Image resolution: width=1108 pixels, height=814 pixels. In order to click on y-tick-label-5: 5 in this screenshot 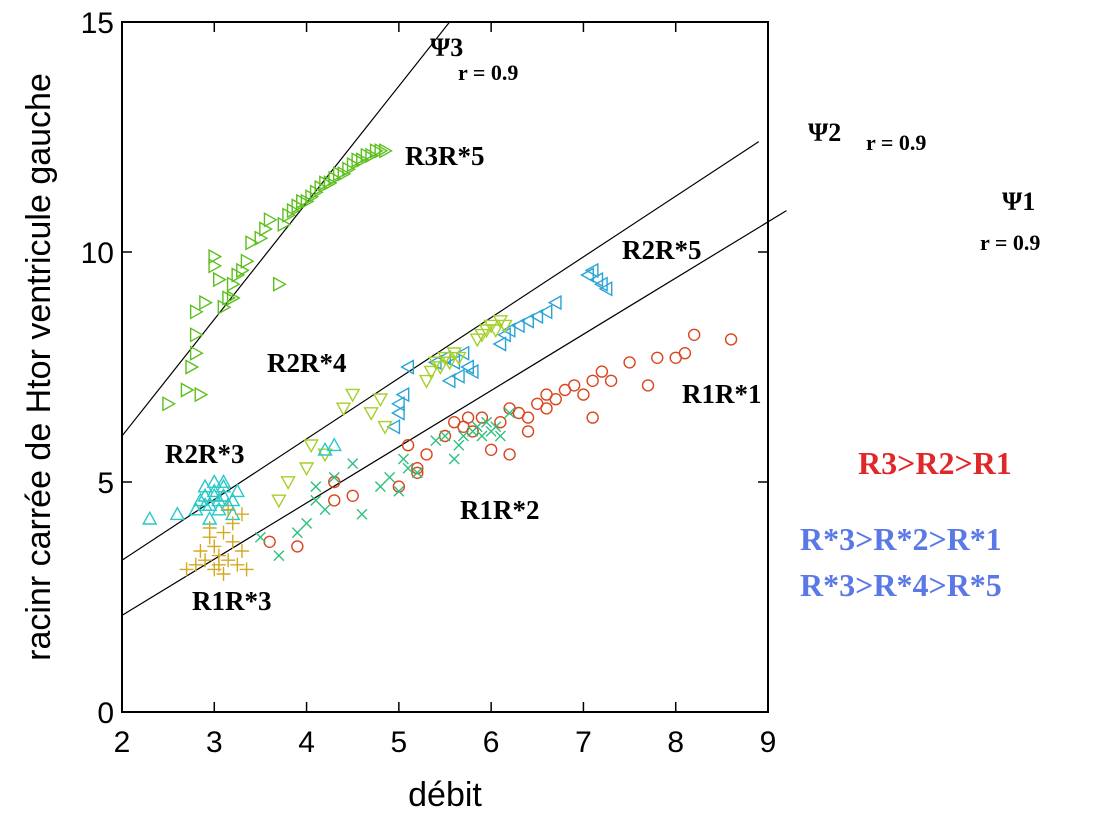, I will do `click(105, 483)`.